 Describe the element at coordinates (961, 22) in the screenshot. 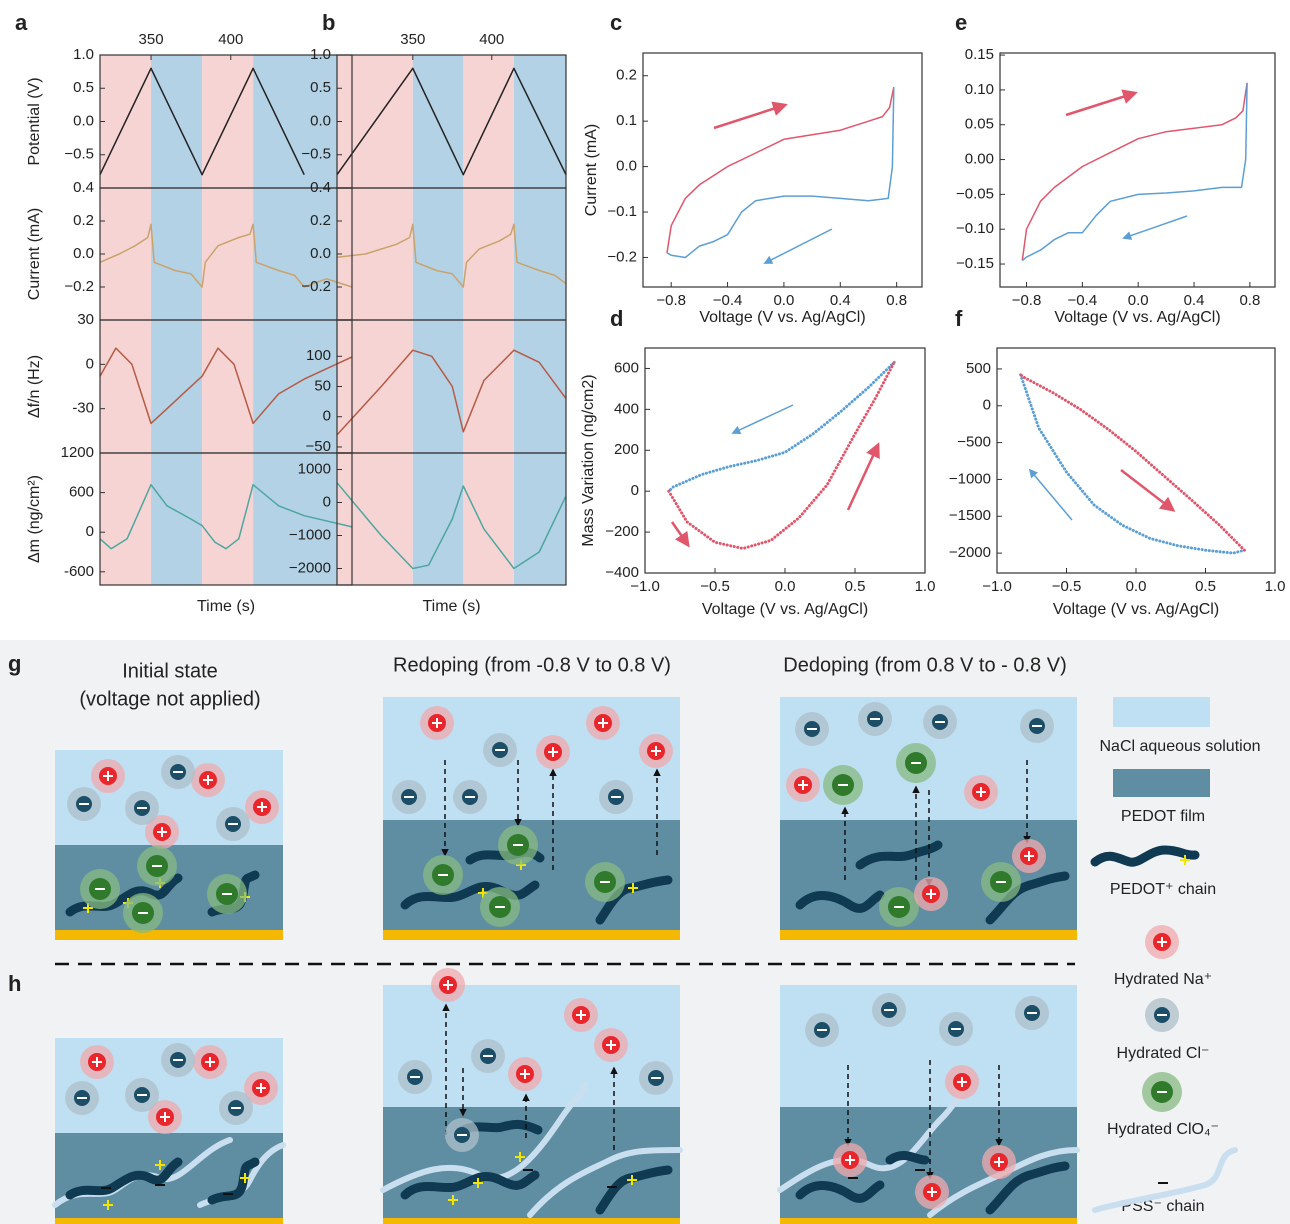

I see `panel-label: e` at that location.